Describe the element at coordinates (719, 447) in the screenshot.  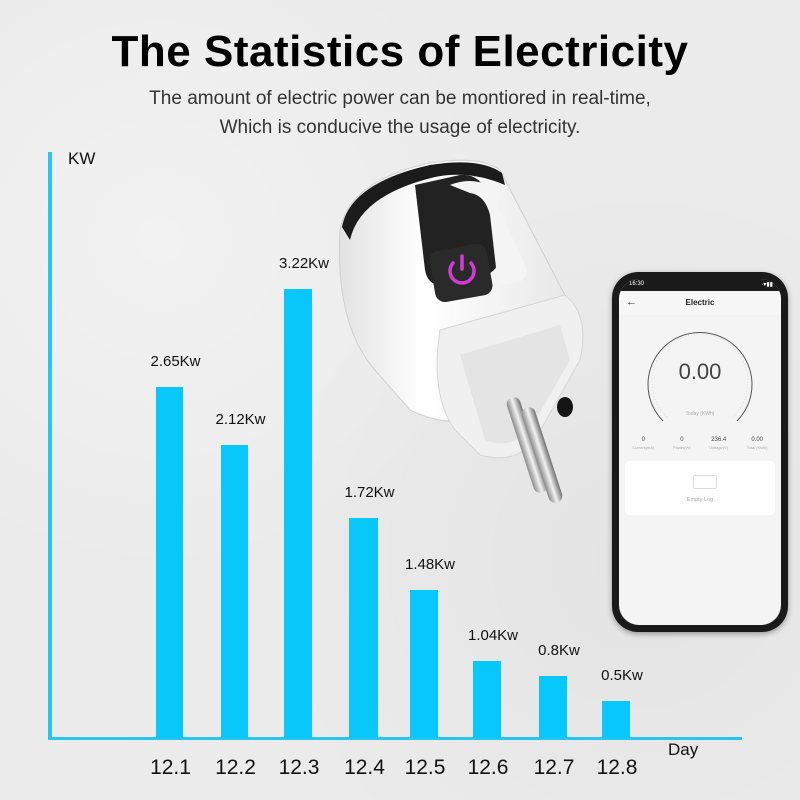
I see `stat-label: Voltage(V)` at that location.